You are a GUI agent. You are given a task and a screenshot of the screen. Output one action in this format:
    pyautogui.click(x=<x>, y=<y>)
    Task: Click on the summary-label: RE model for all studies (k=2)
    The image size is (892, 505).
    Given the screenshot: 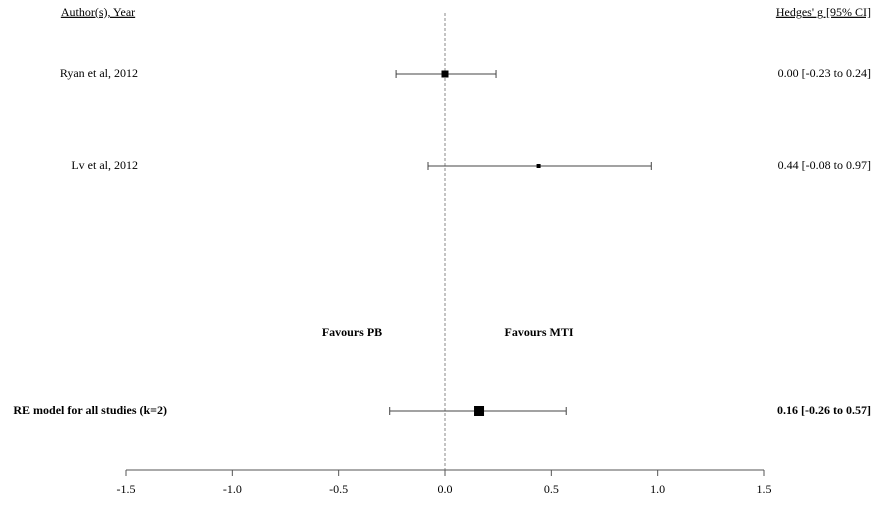 What is the action you would take?
    pyautogui.click(x=90, y=410)
    